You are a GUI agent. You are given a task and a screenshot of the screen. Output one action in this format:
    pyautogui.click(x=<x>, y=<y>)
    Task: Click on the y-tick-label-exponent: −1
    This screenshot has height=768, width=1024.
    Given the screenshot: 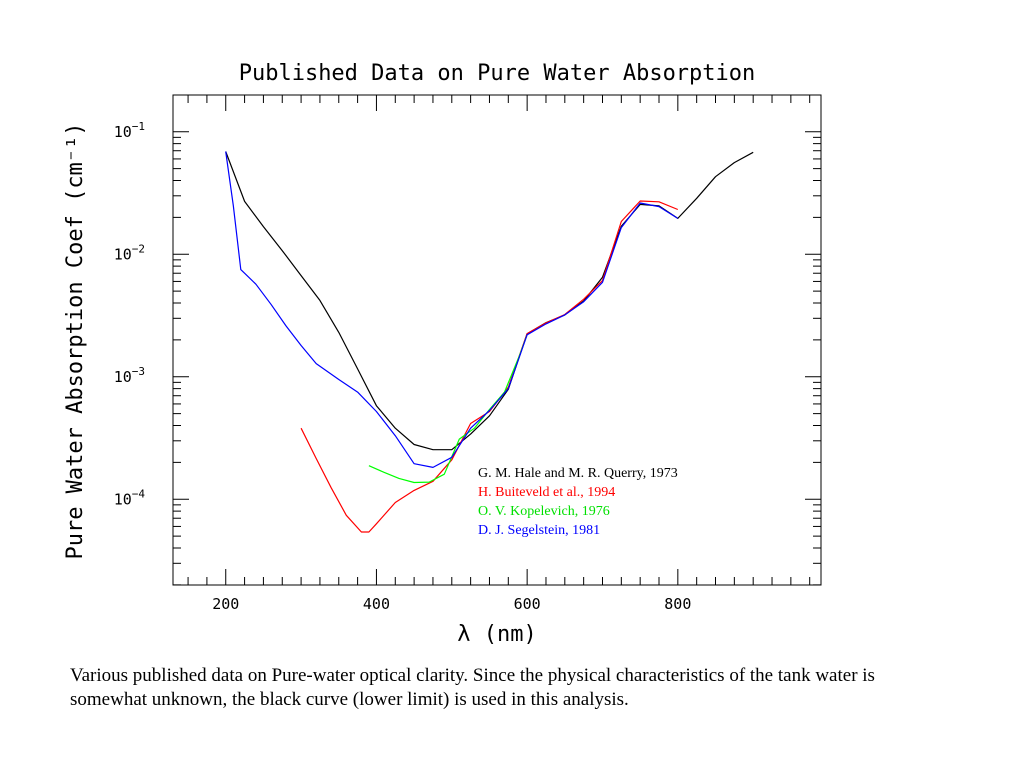 What is the action you would take?
    pyautogui.click(x=138, y=126)
    